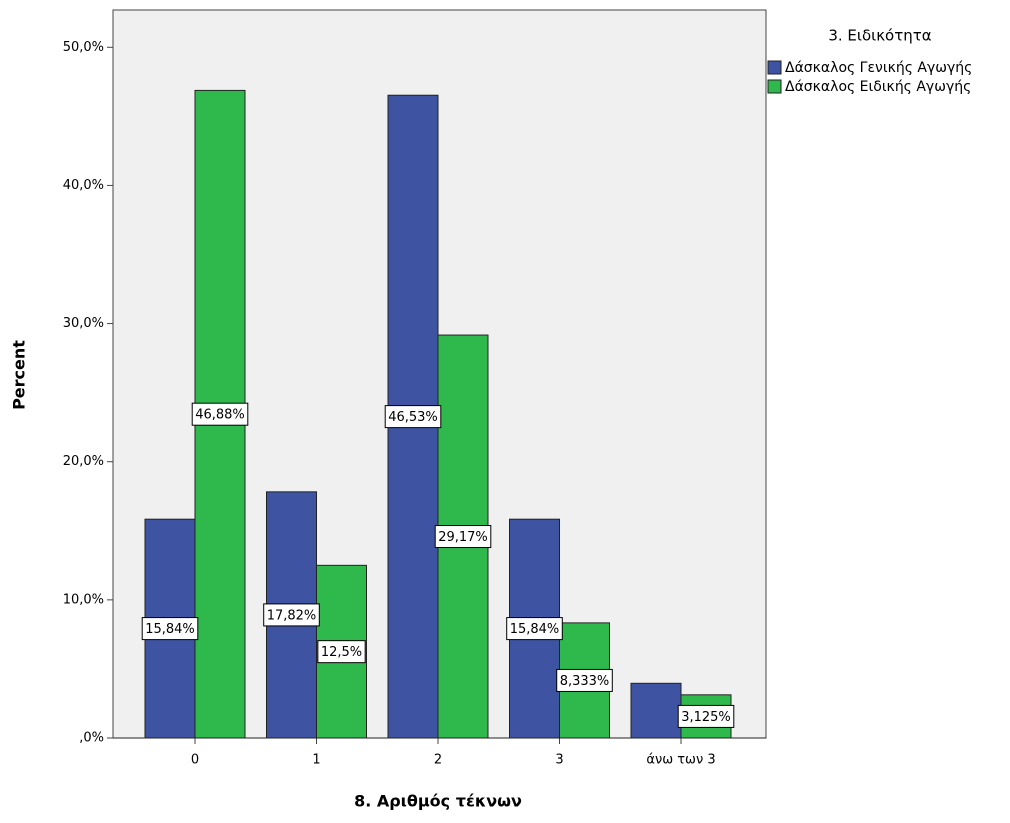 The height and width of the screenshot is (823, 1010). I want to click on x-tick-label: άνω των 3, so click(680, 760).